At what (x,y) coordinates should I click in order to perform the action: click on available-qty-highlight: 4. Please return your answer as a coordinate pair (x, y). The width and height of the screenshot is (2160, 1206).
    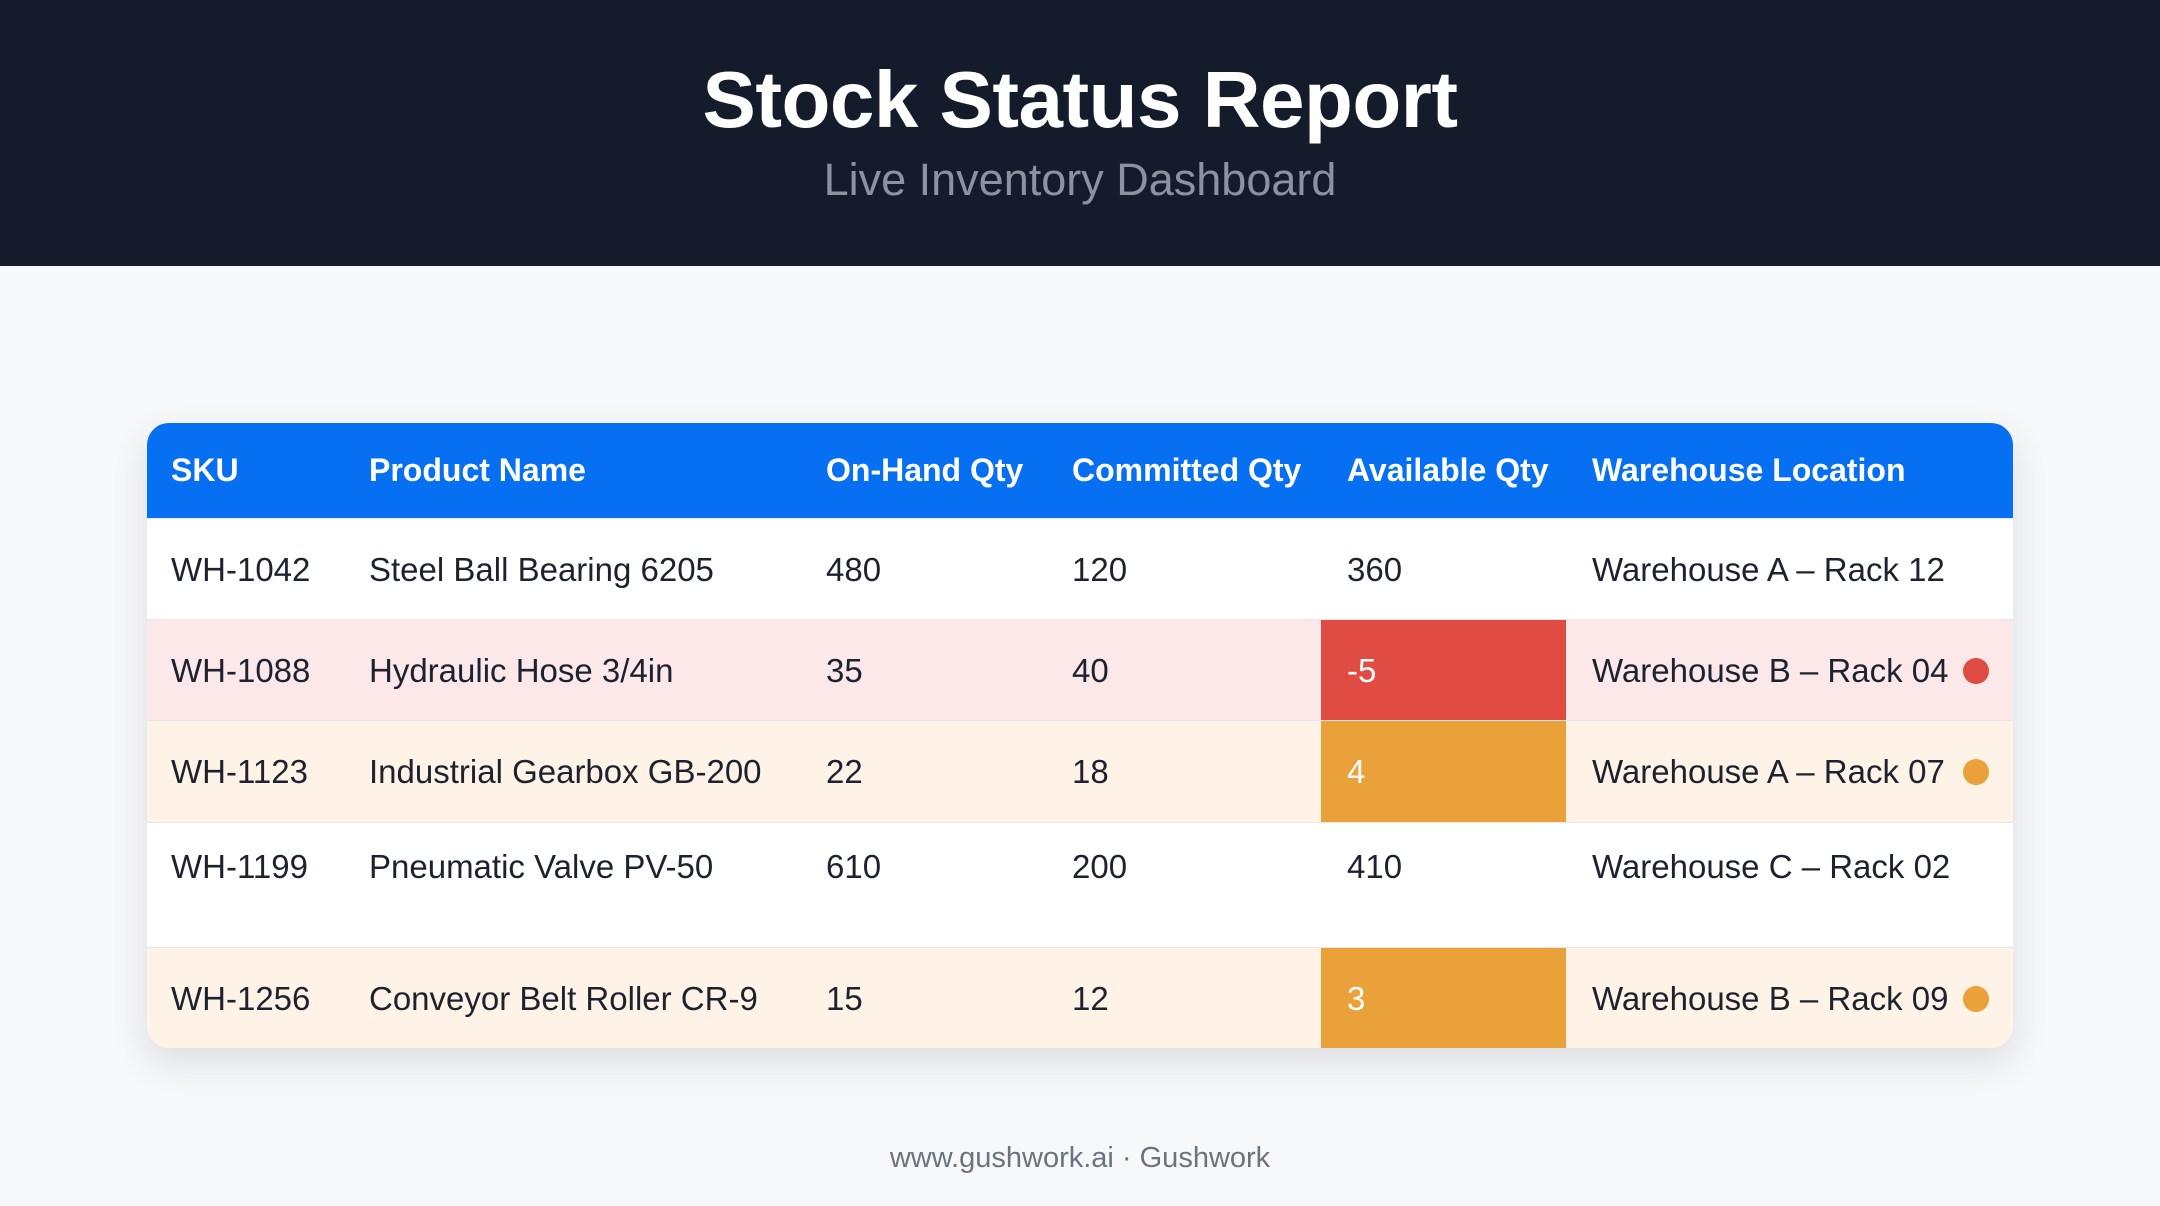
    Looking at the image, I should click on (1443, 771).